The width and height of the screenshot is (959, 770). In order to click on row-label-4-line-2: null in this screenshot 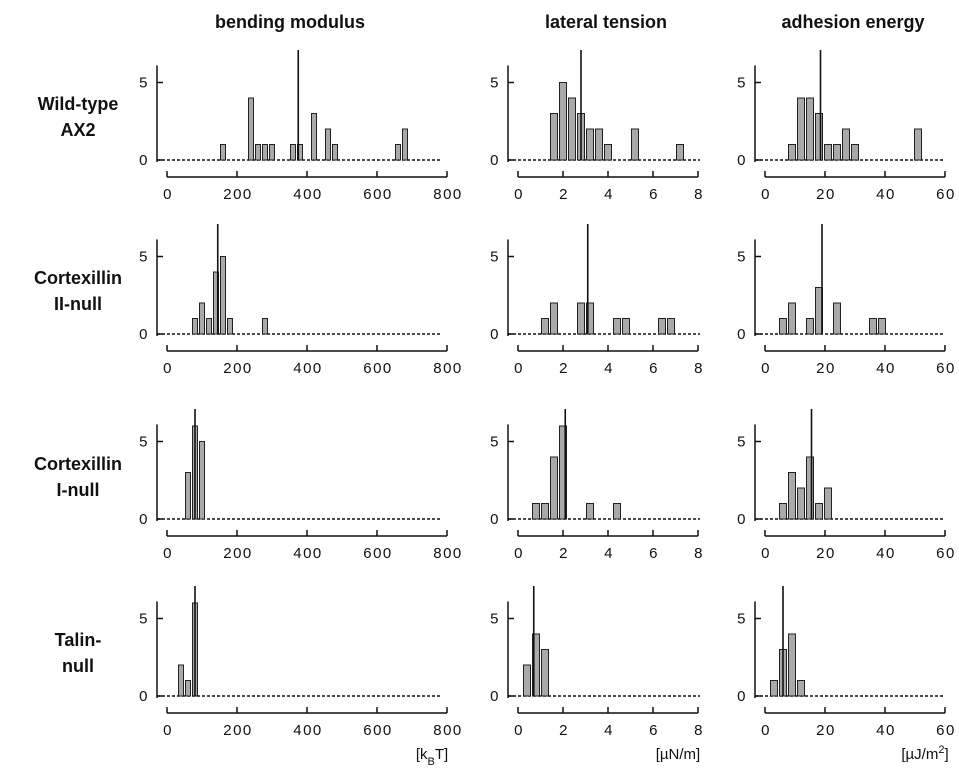, I will do `click(78, 666)`.